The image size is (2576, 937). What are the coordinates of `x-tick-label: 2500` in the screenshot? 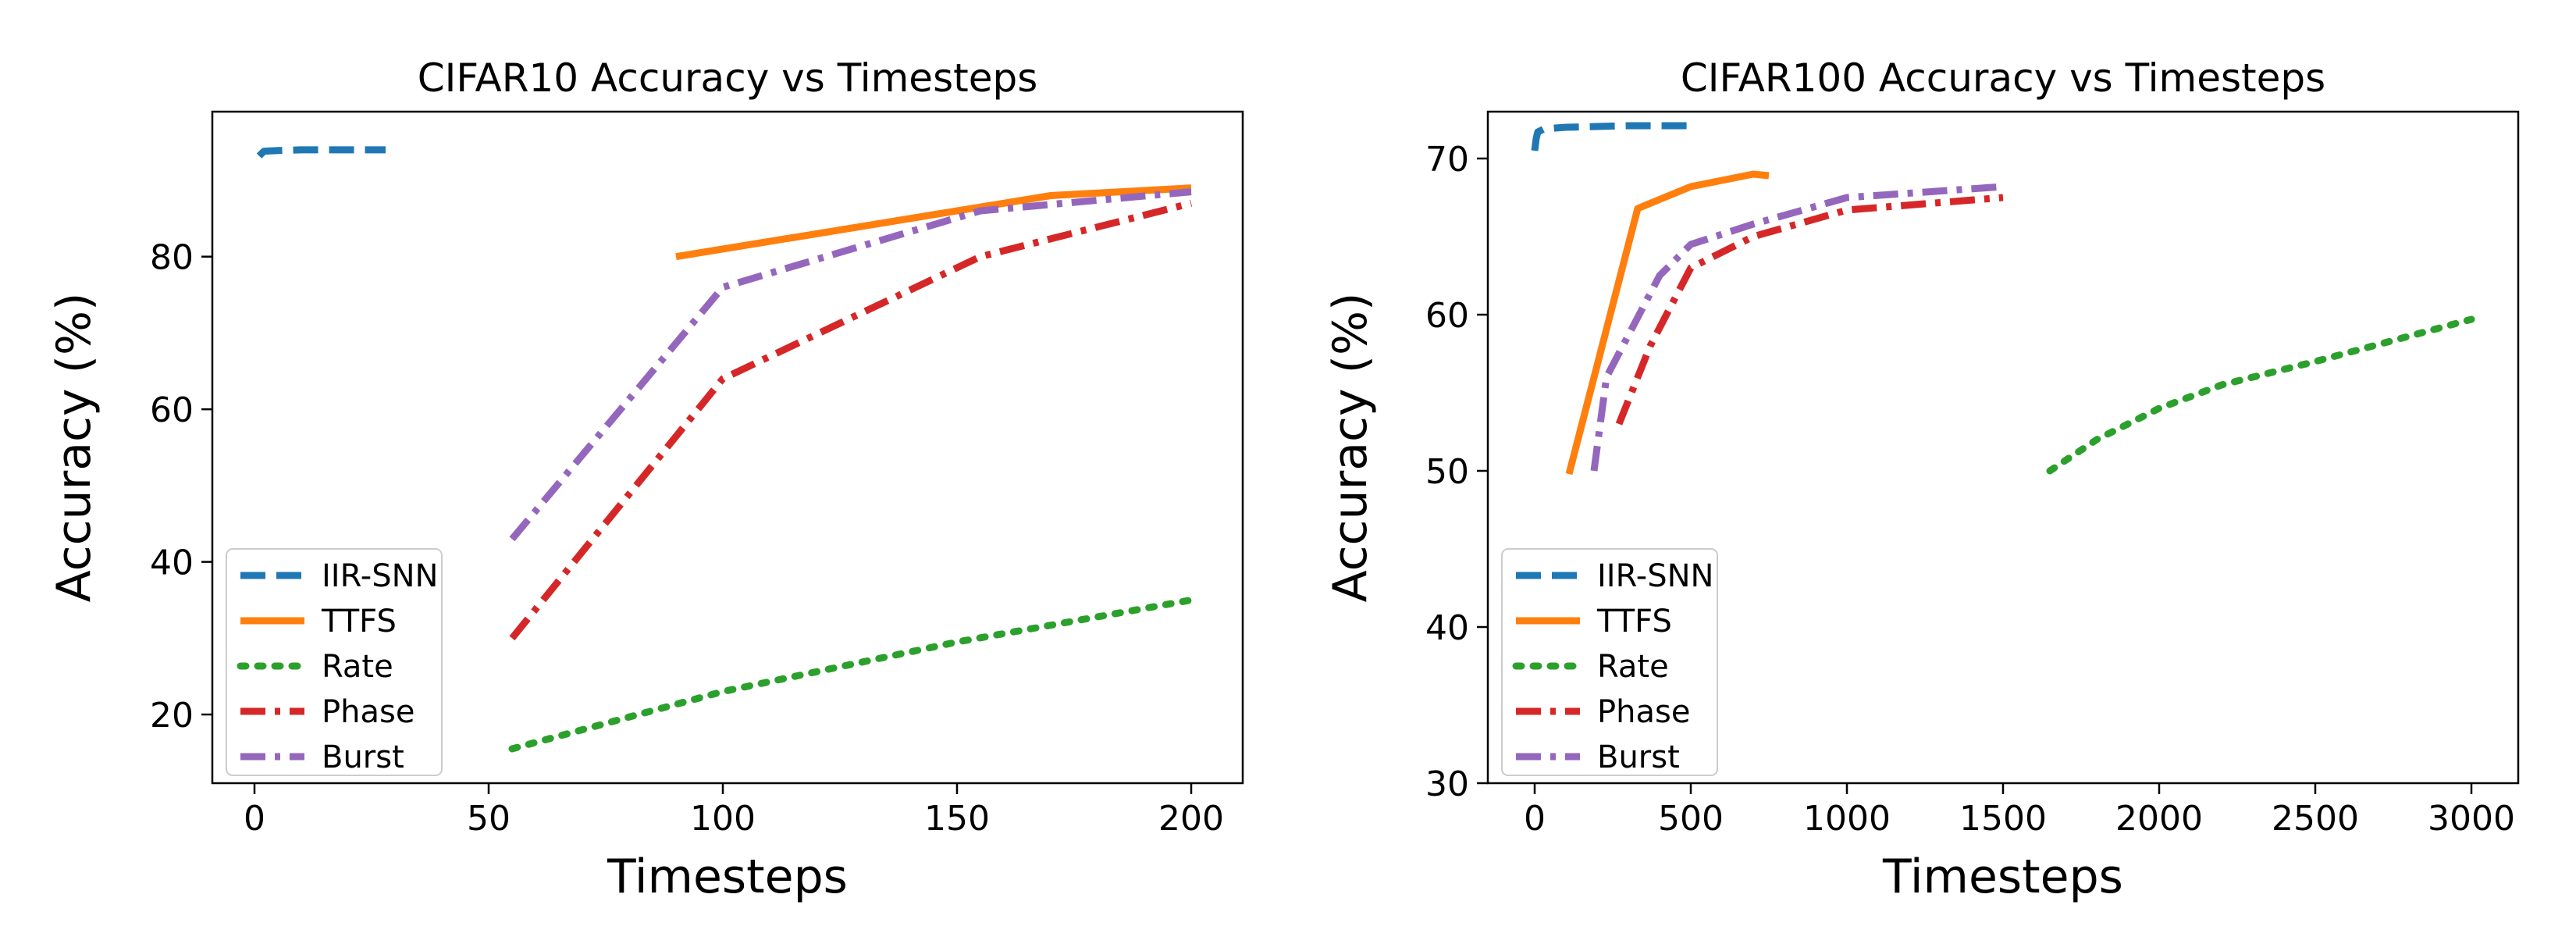 It's located at (2315, 819).